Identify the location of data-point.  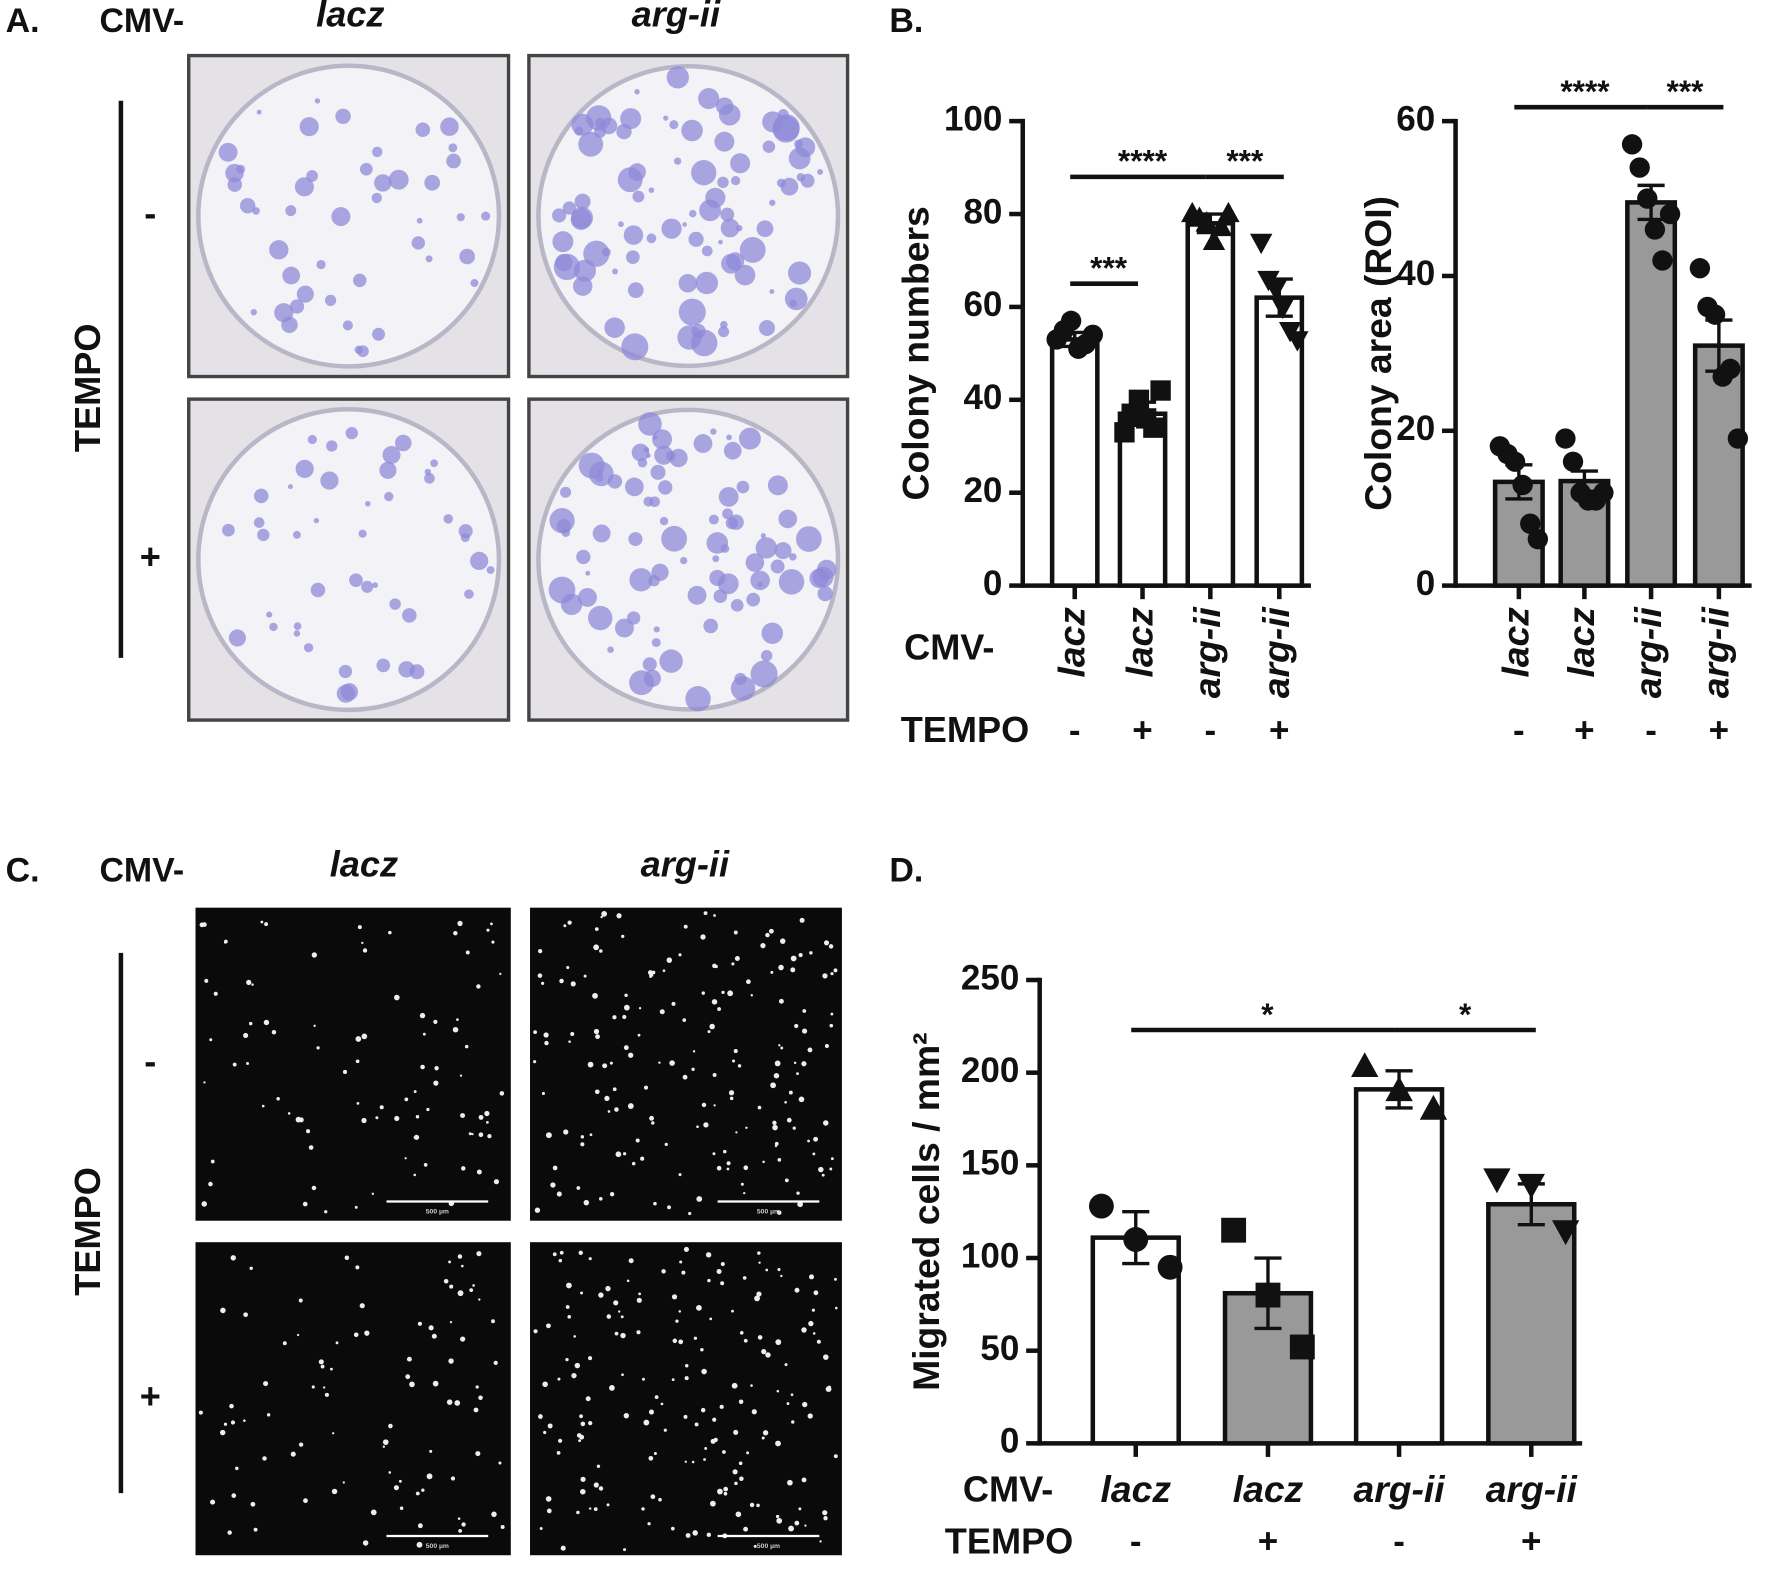
(1275, 290).